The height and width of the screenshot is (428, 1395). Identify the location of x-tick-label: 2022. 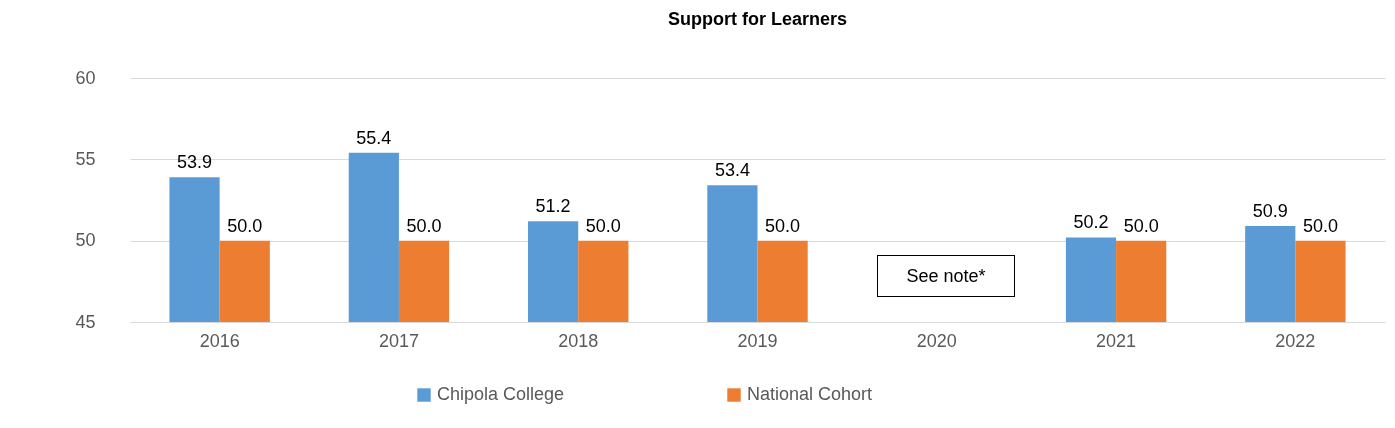
(1295, 340).